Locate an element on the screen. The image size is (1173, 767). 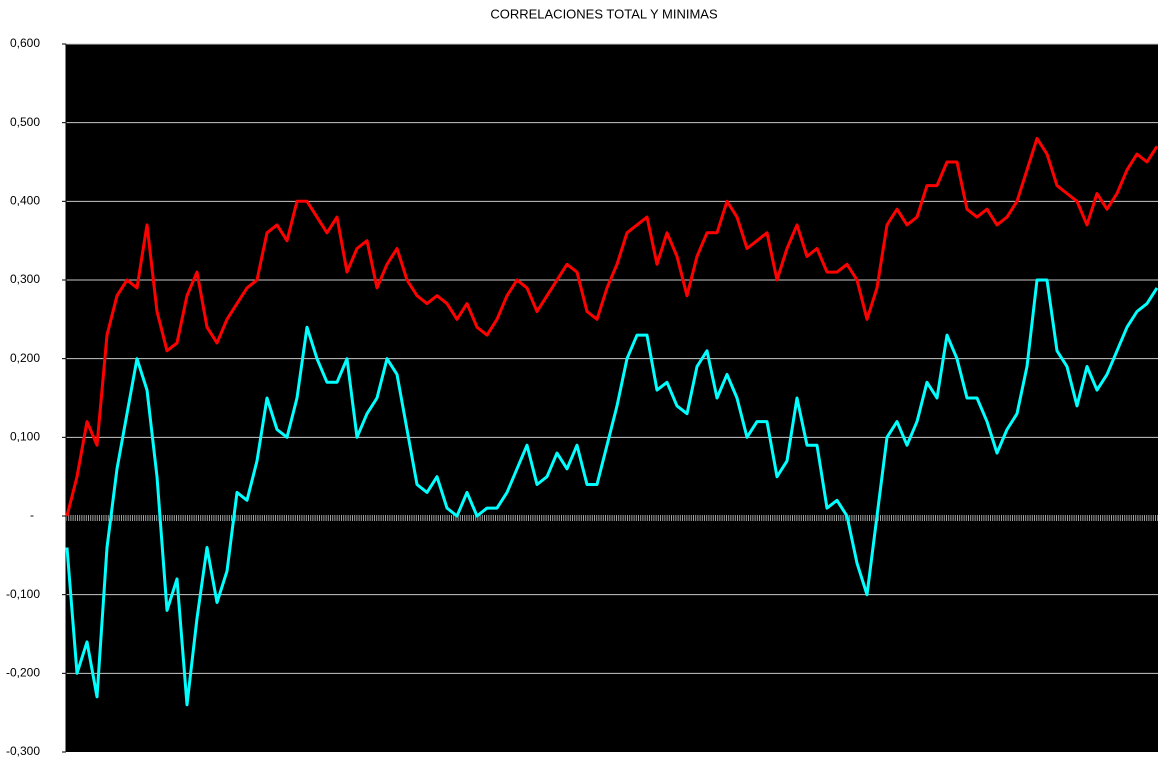
y-tick-label: 0,300 is located at coordinates (25, 279).